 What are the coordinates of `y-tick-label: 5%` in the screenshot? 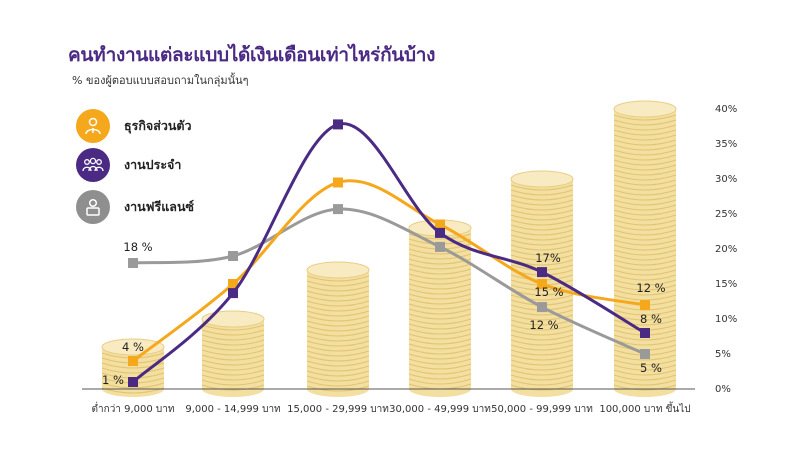 It's located at (723, 354).